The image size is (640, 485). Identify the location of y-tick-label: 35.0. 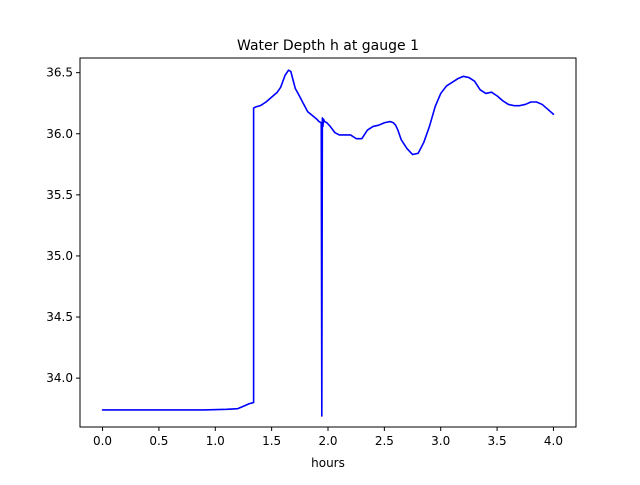
(59, 256).